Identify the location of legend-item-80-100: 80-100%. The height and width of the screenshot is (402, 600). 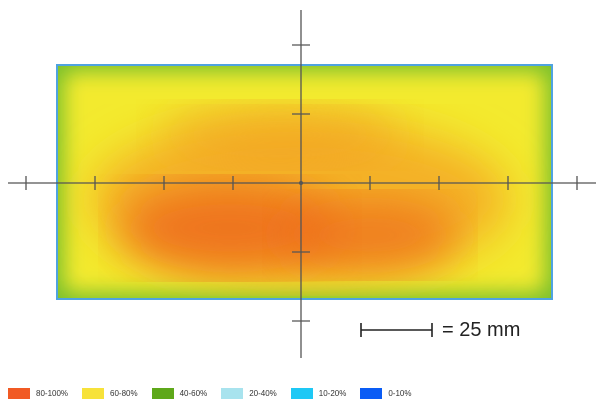
(38, 393).